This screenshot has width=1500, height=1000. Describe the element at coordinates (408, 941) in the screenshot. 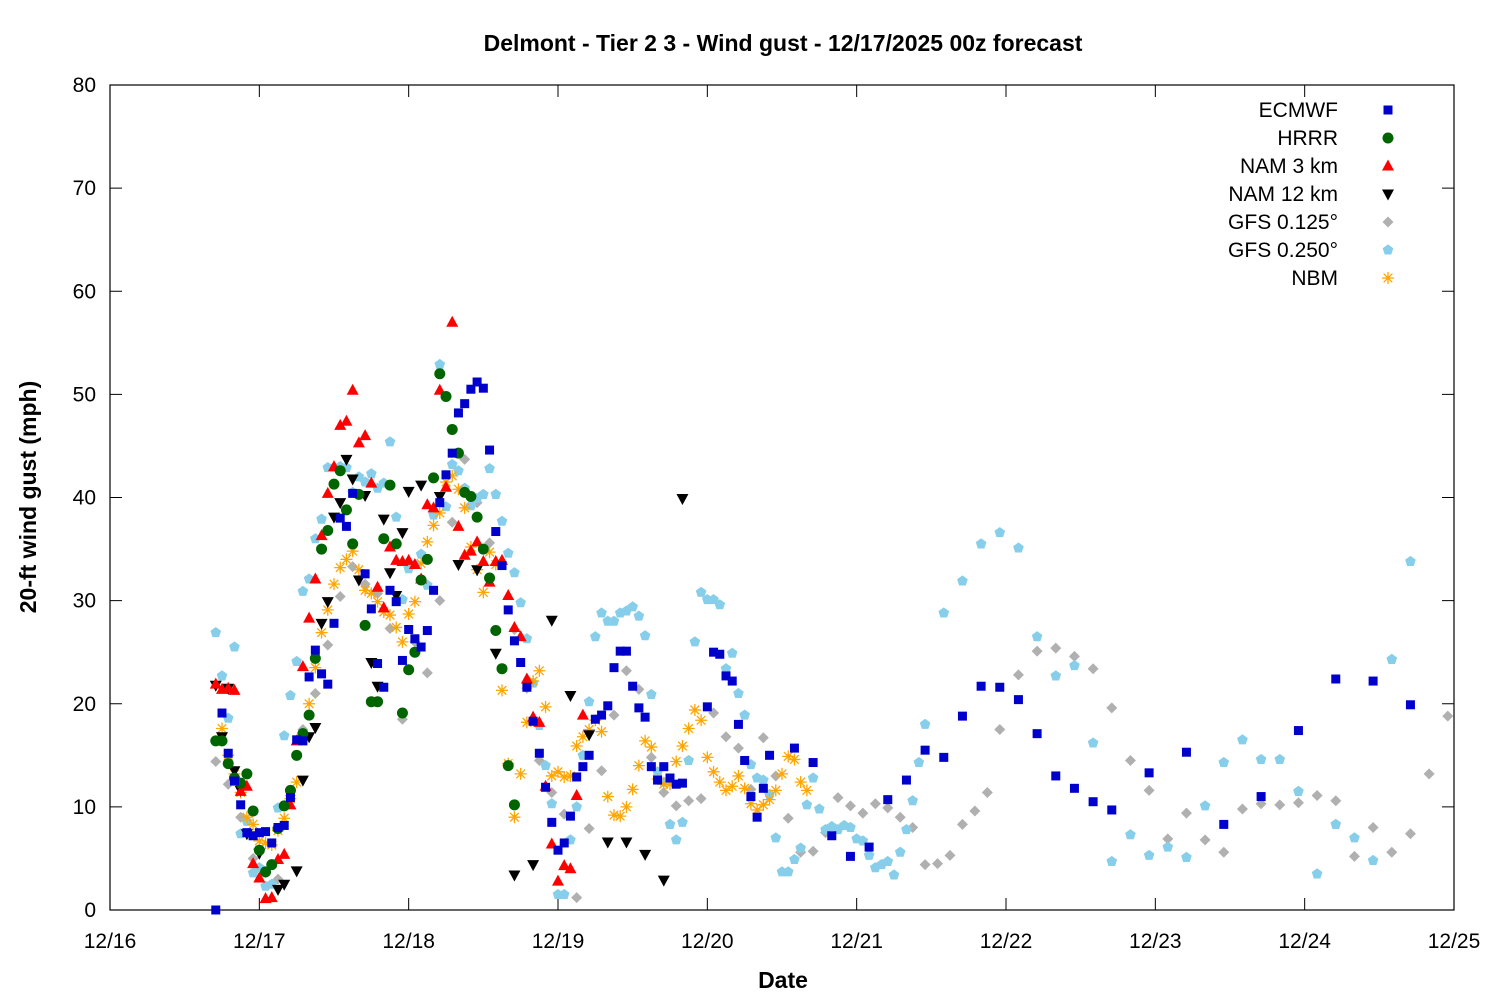

I see `x-tick-label: 12/18` at that location.